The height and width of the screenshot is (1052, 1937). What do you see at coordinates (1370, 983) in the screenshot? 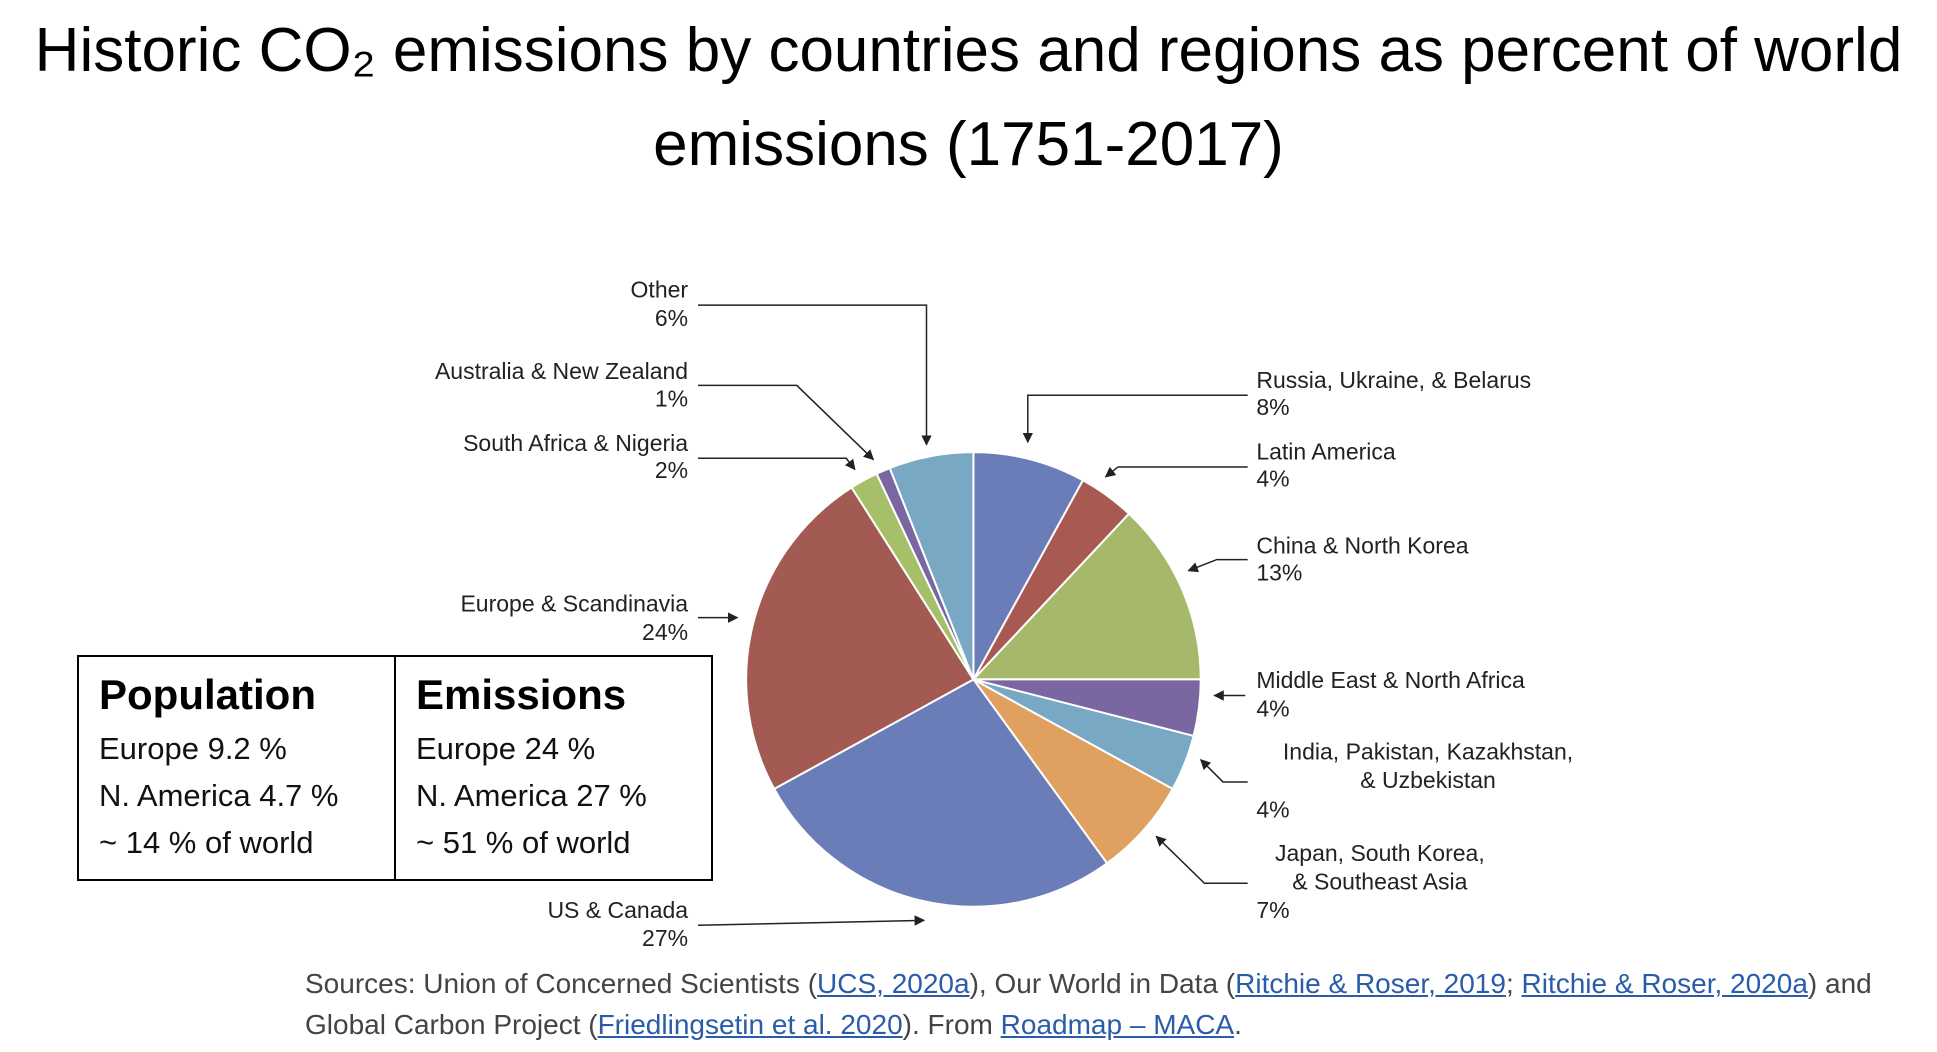
I see `source-link: Ritchie & Roser, 2019` at bounding box center [1370, 983].